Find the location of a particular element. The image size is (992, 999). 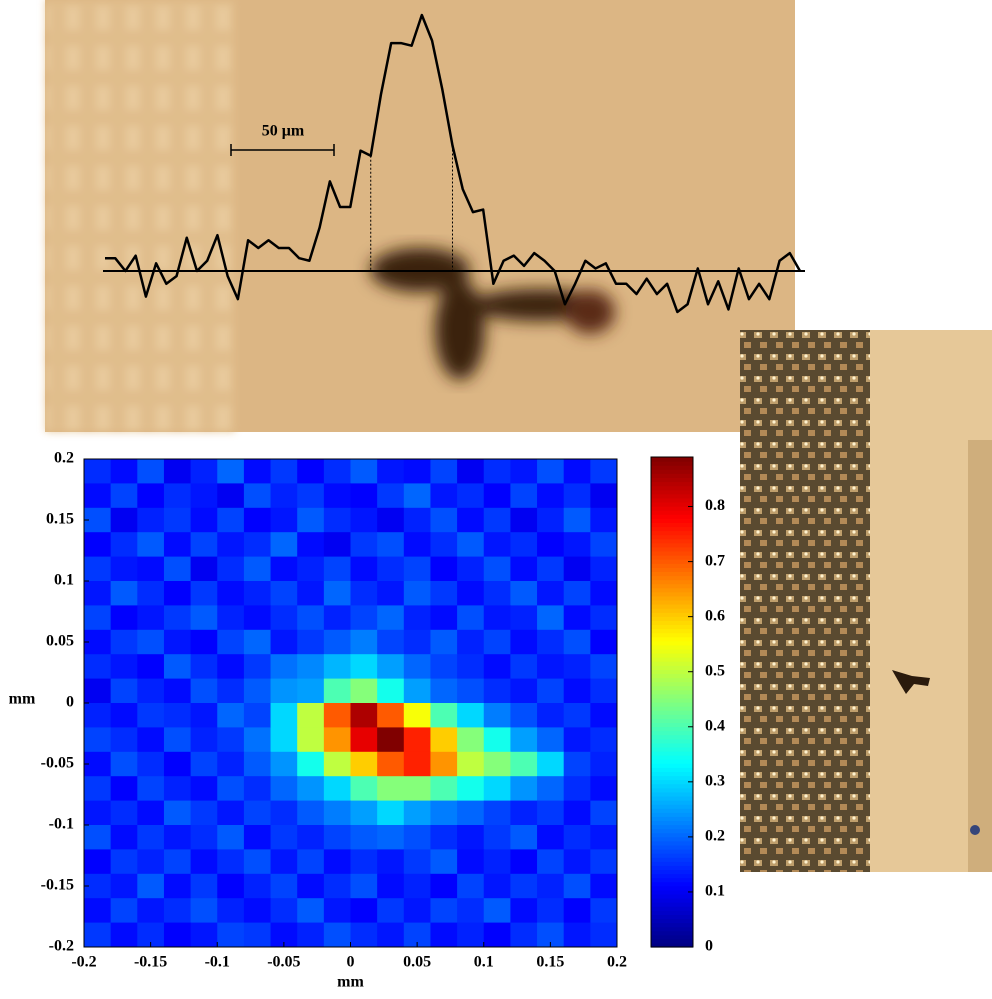

colorbar-tick-label: 0.7 is located at coordinates (715, 560).